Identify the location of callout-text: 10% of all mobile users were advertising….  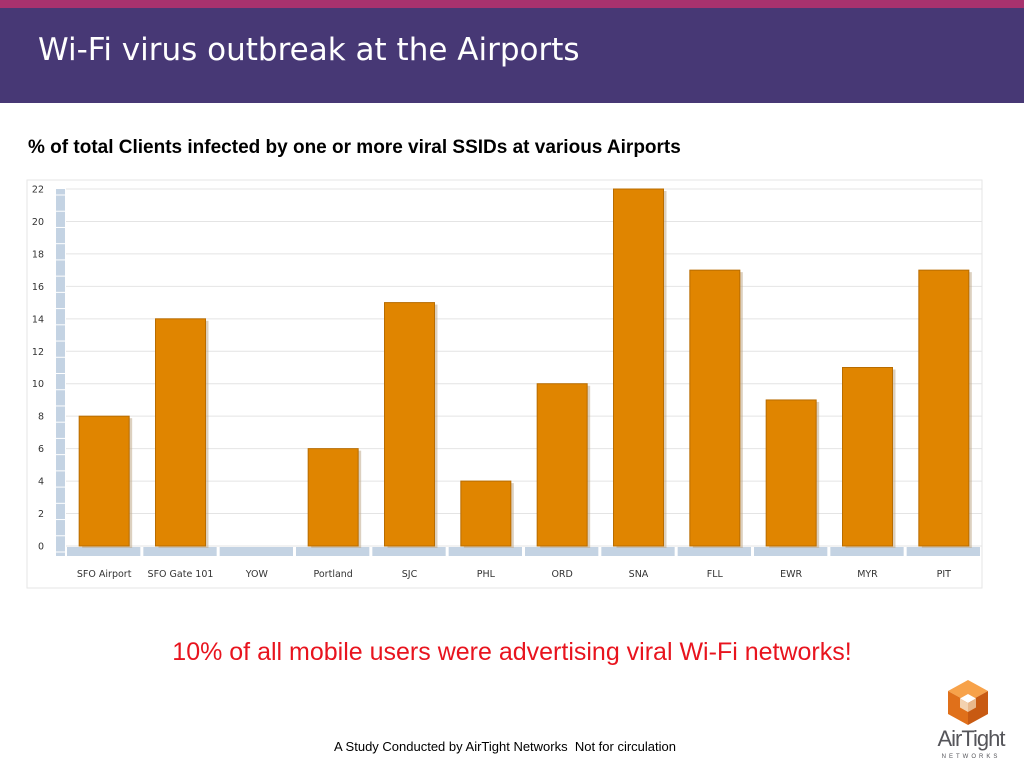
(512, 652).